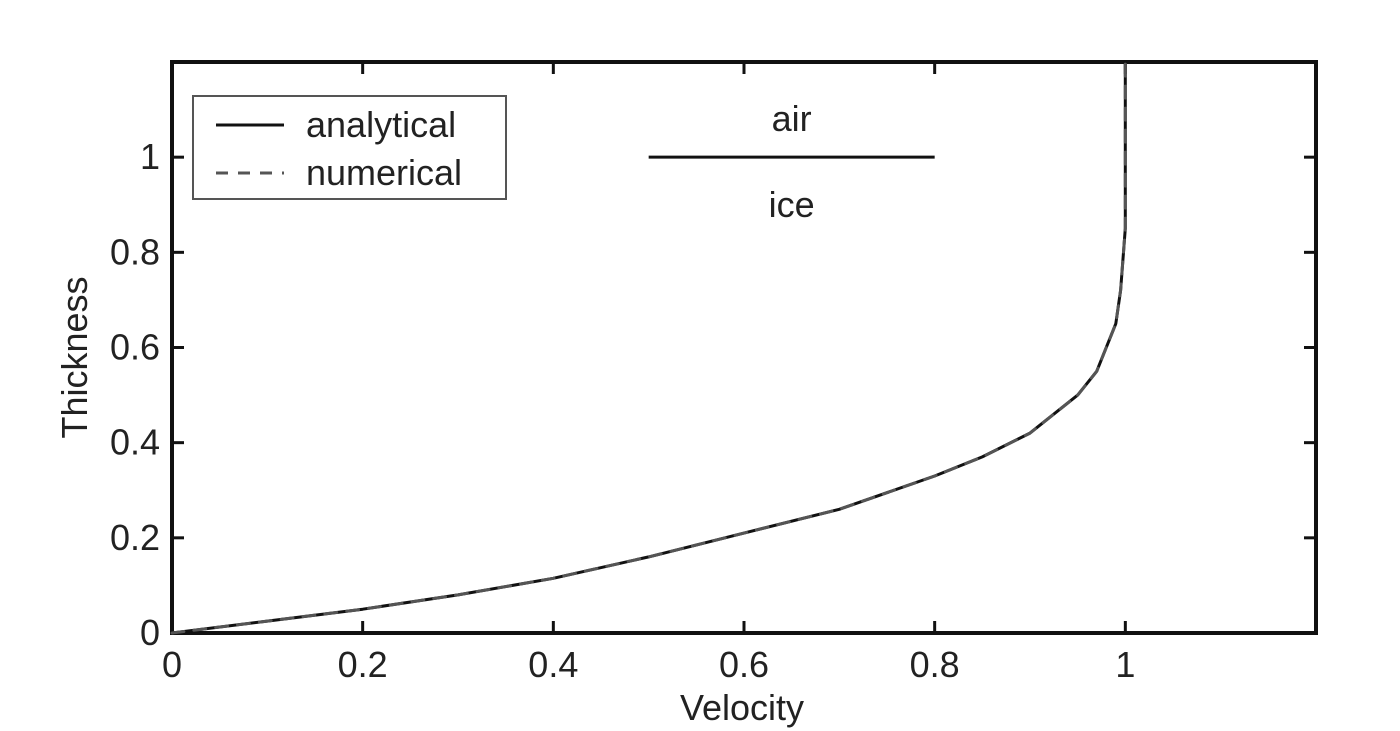  I want to click on x-tick-label: 0.6, so click(744, 664).